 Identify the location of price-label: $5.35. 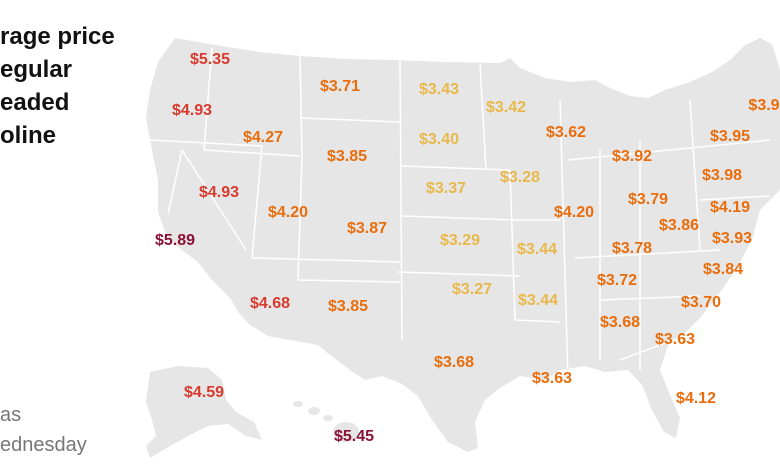
(210, 59).